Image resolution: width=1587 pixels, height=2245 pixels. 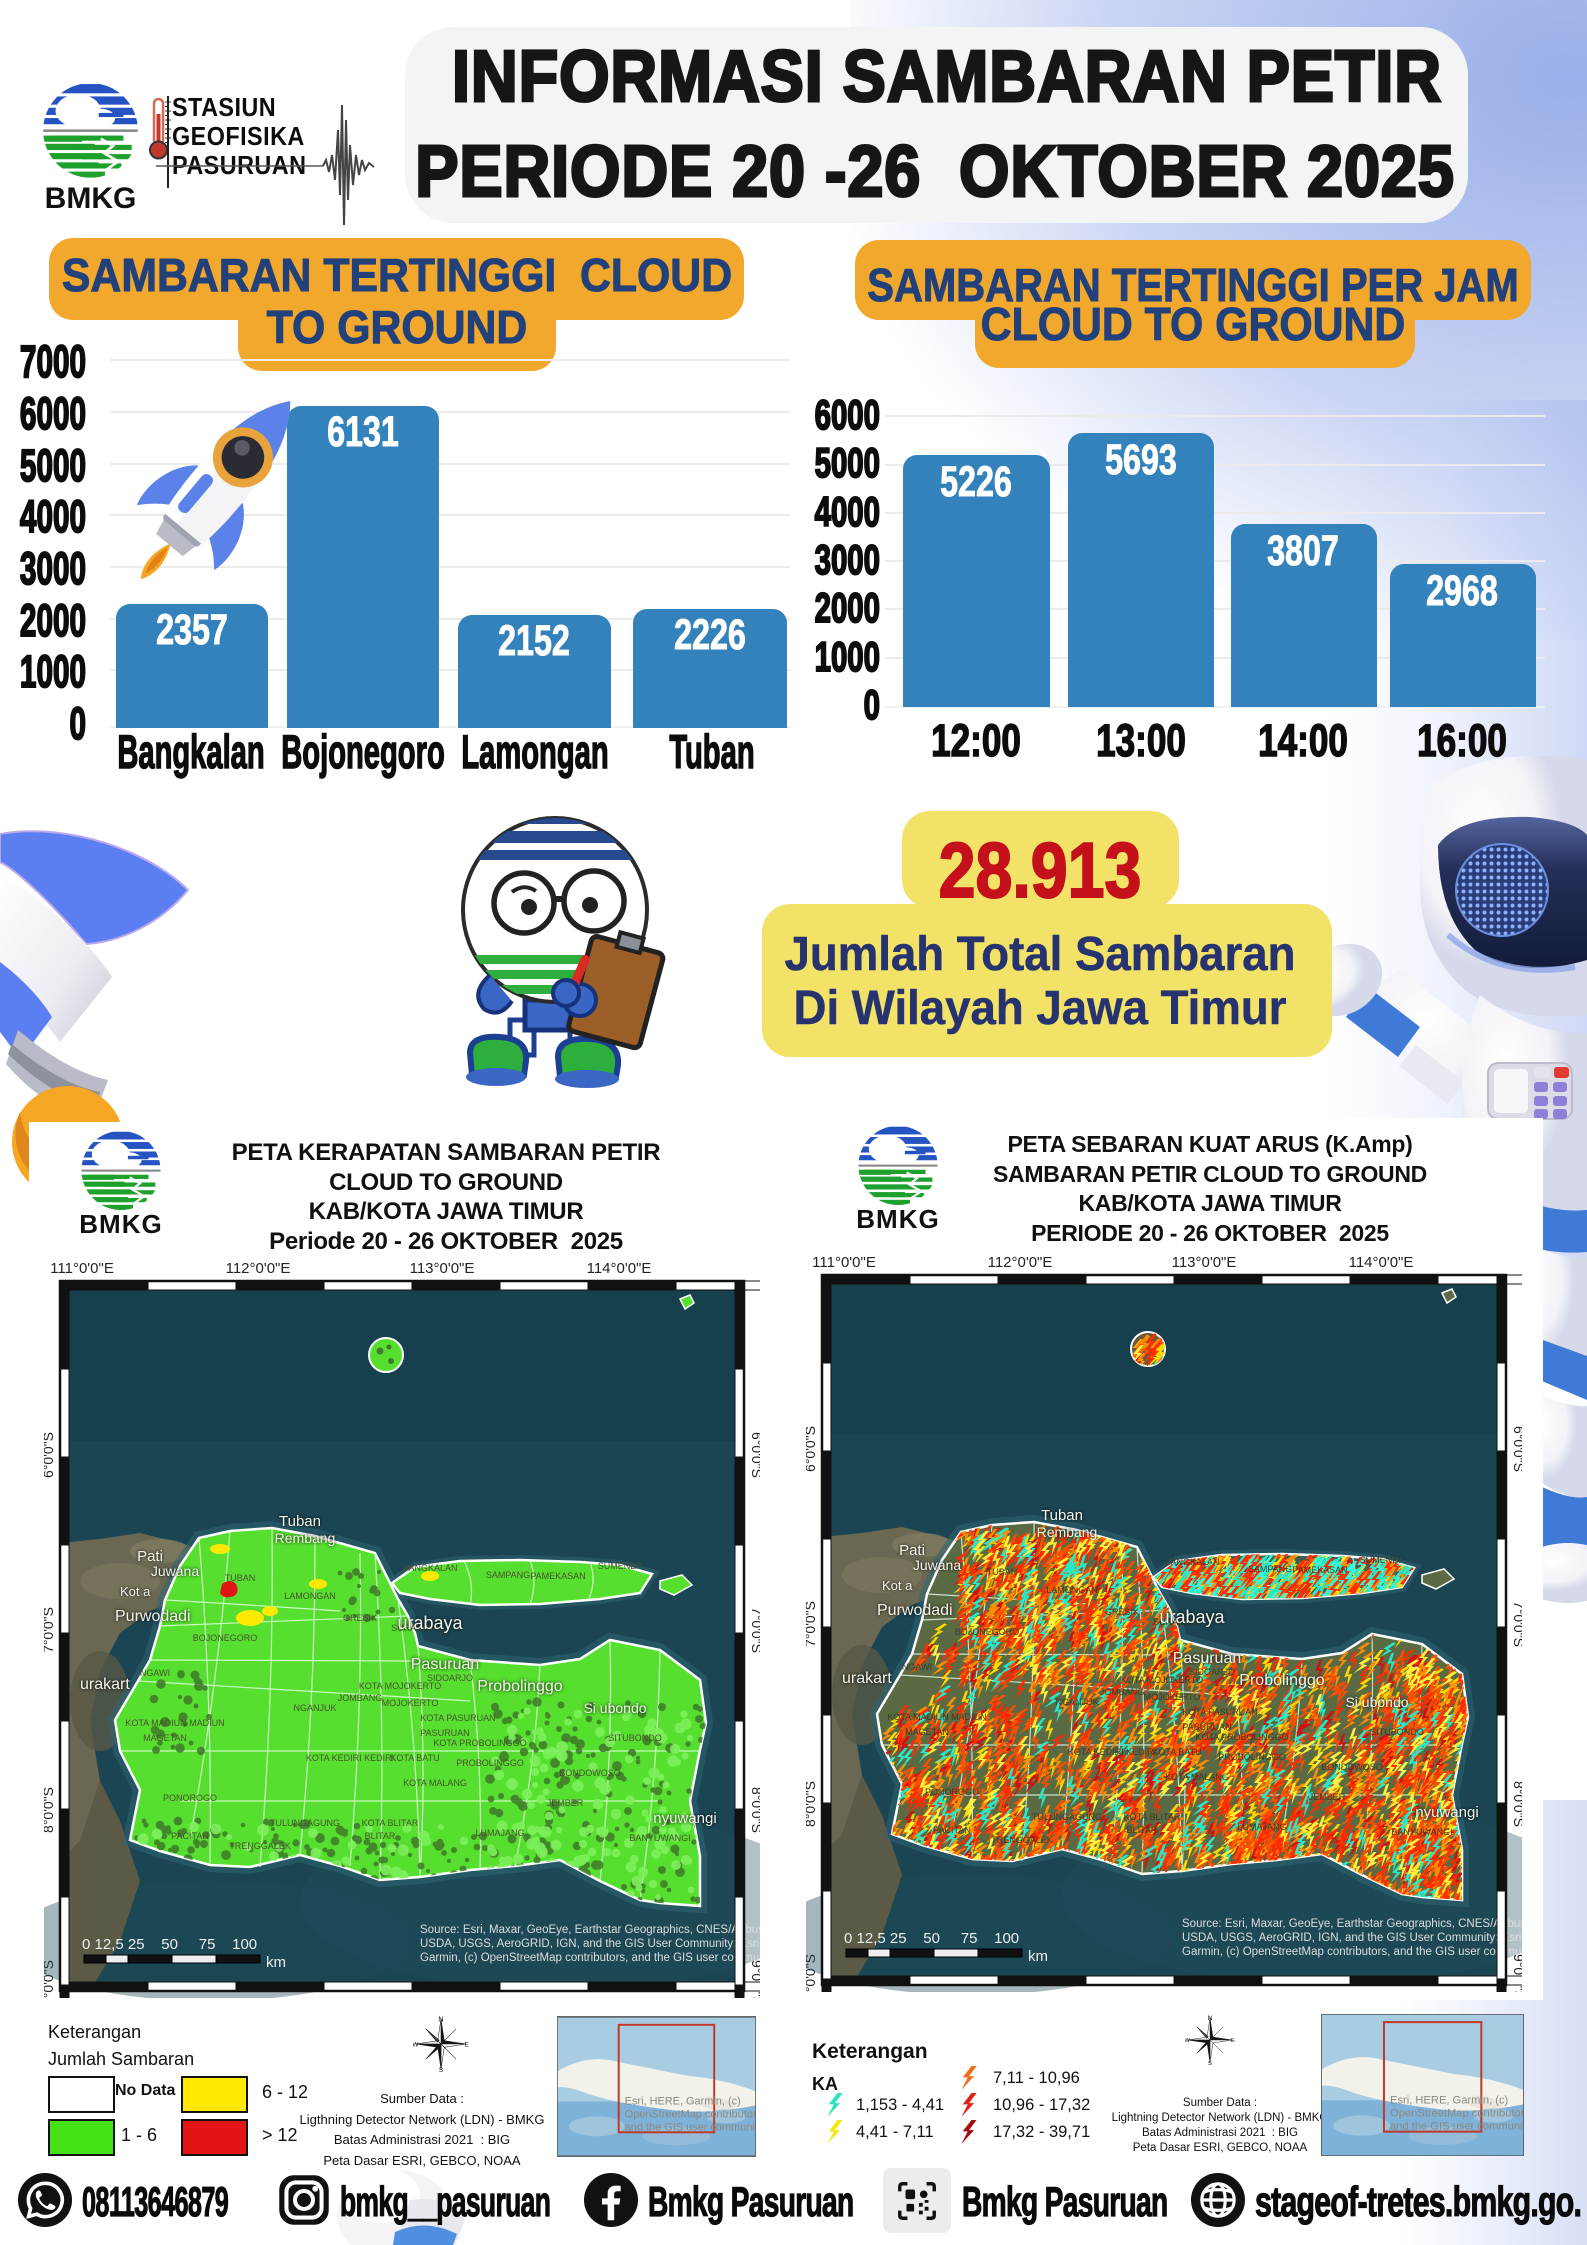 What do you see at coordinates (1270, 1569) in the screenshot?
I see `svg-text: SAMPANG` at bounding box center [1270, 1569].